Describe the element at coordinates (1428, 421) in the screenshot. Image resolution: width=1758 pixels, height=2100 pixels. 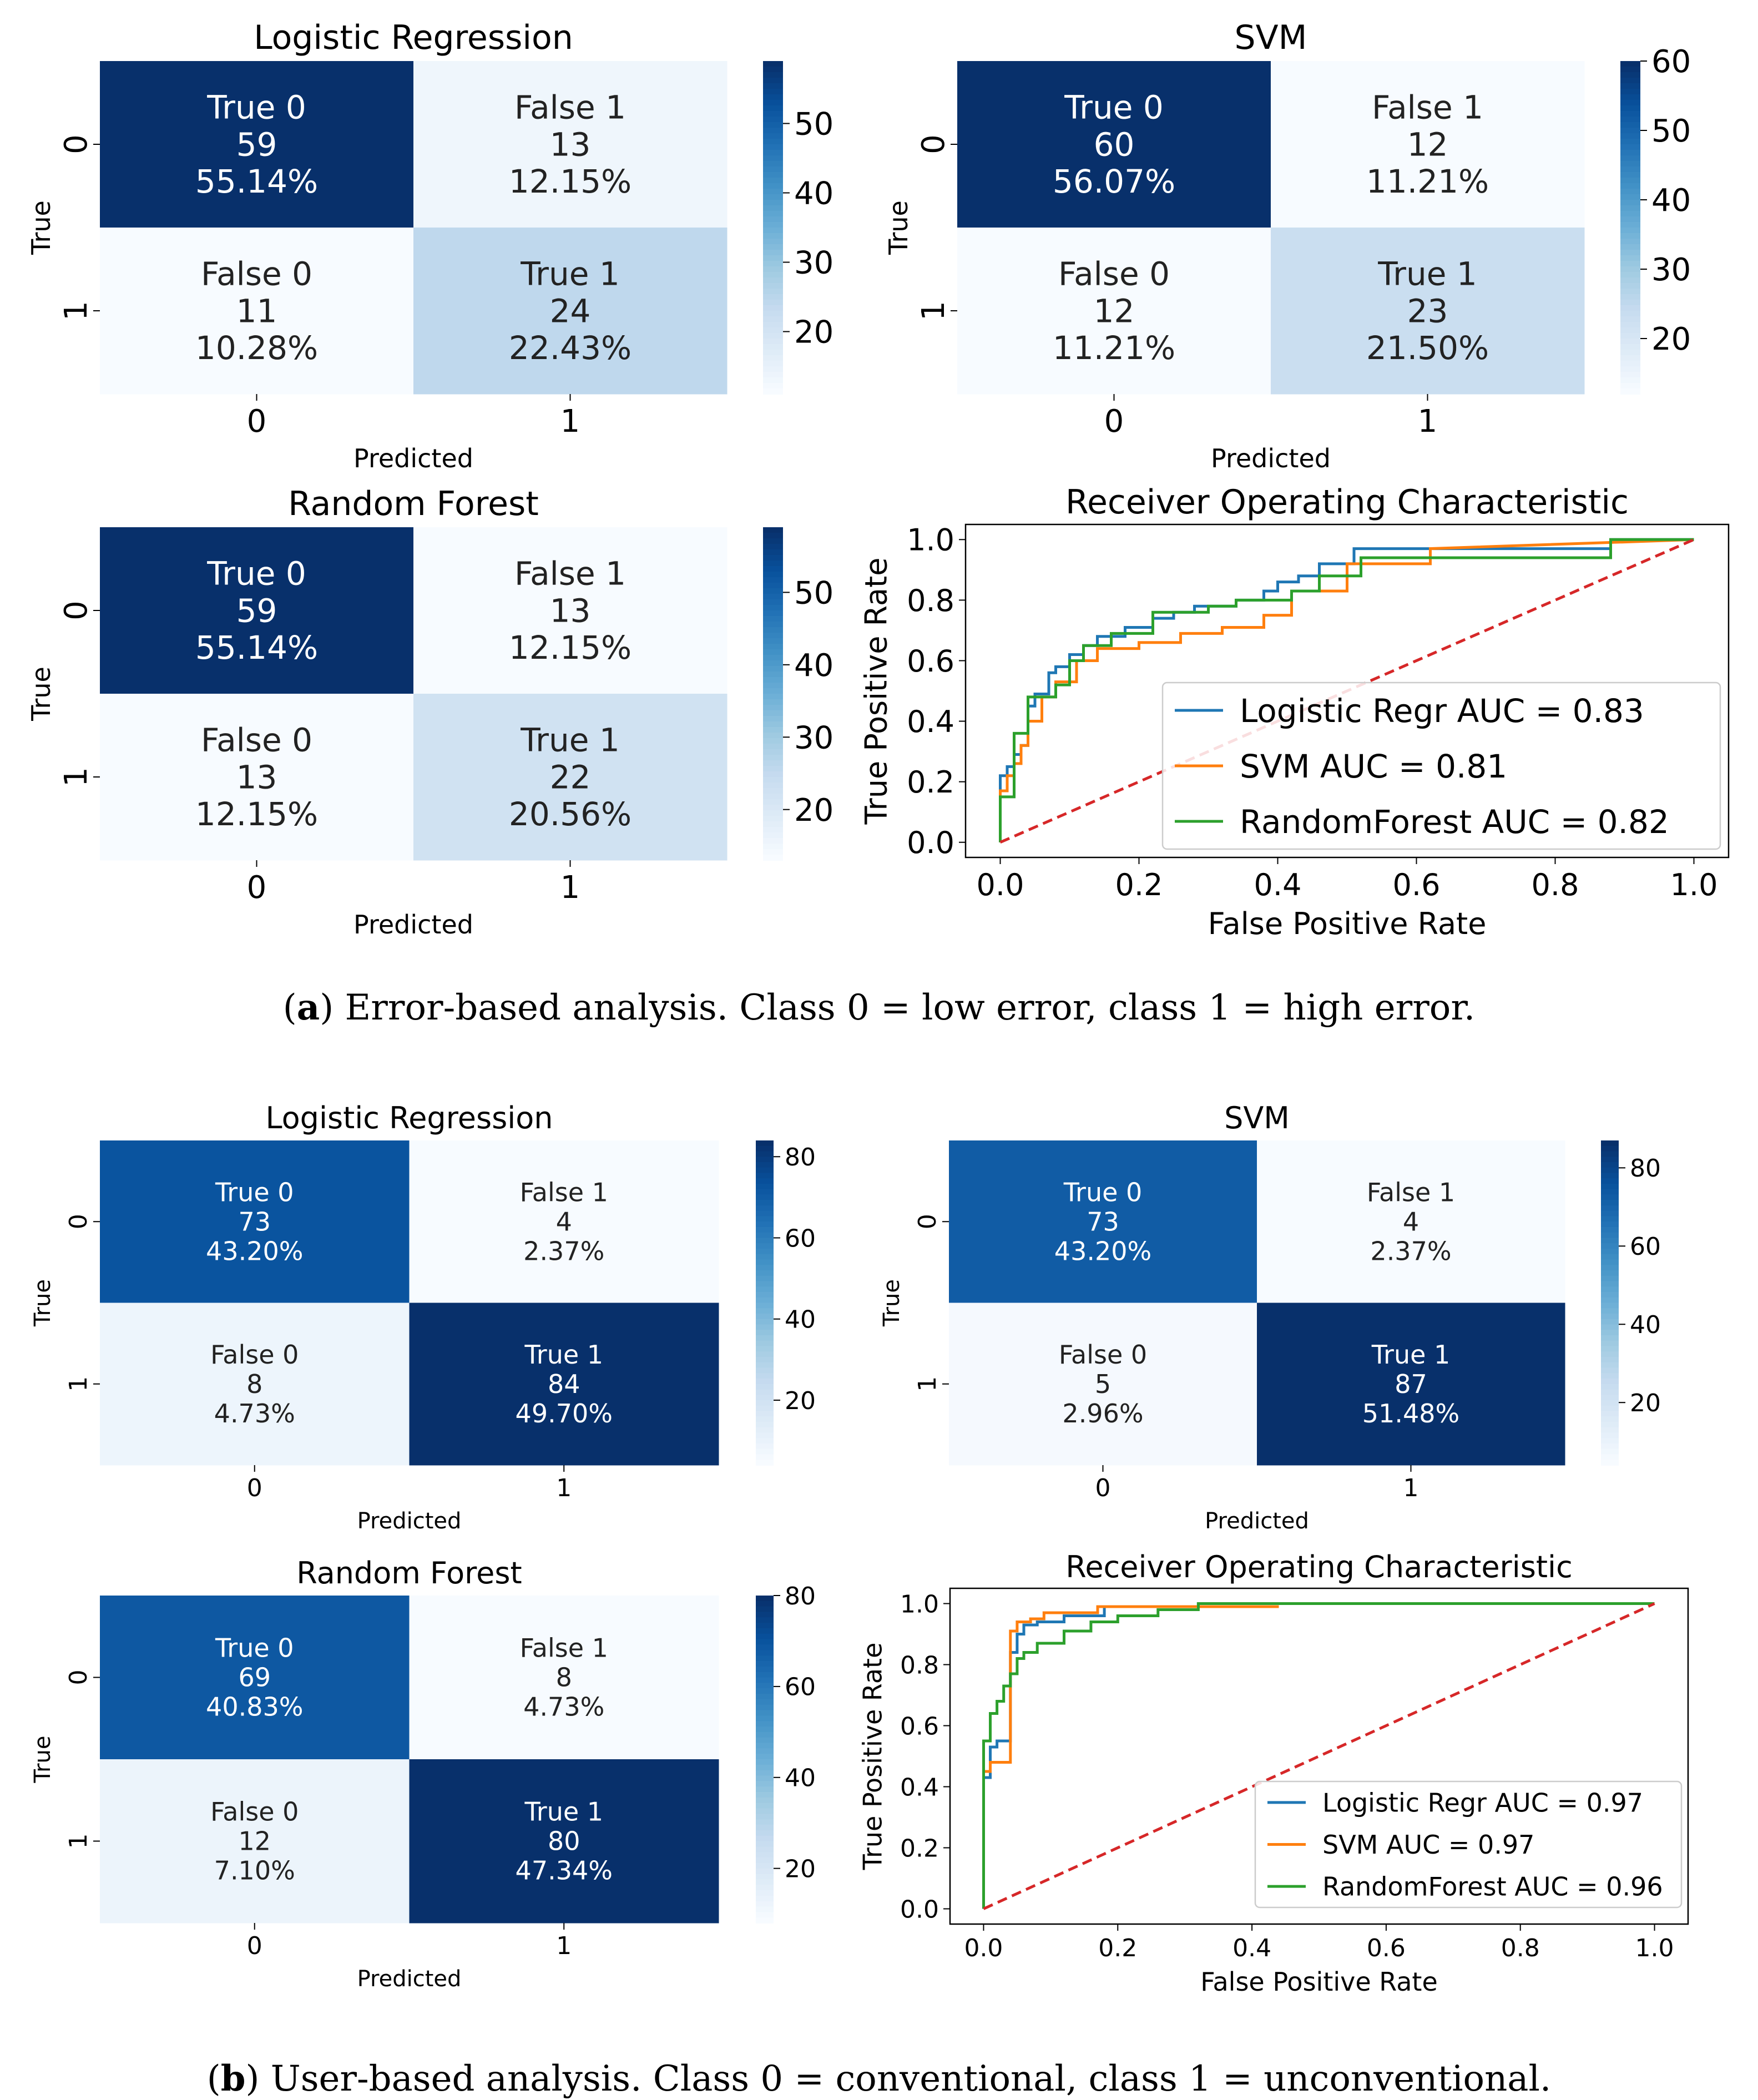
I see `x-tick-label: 1` at that location.